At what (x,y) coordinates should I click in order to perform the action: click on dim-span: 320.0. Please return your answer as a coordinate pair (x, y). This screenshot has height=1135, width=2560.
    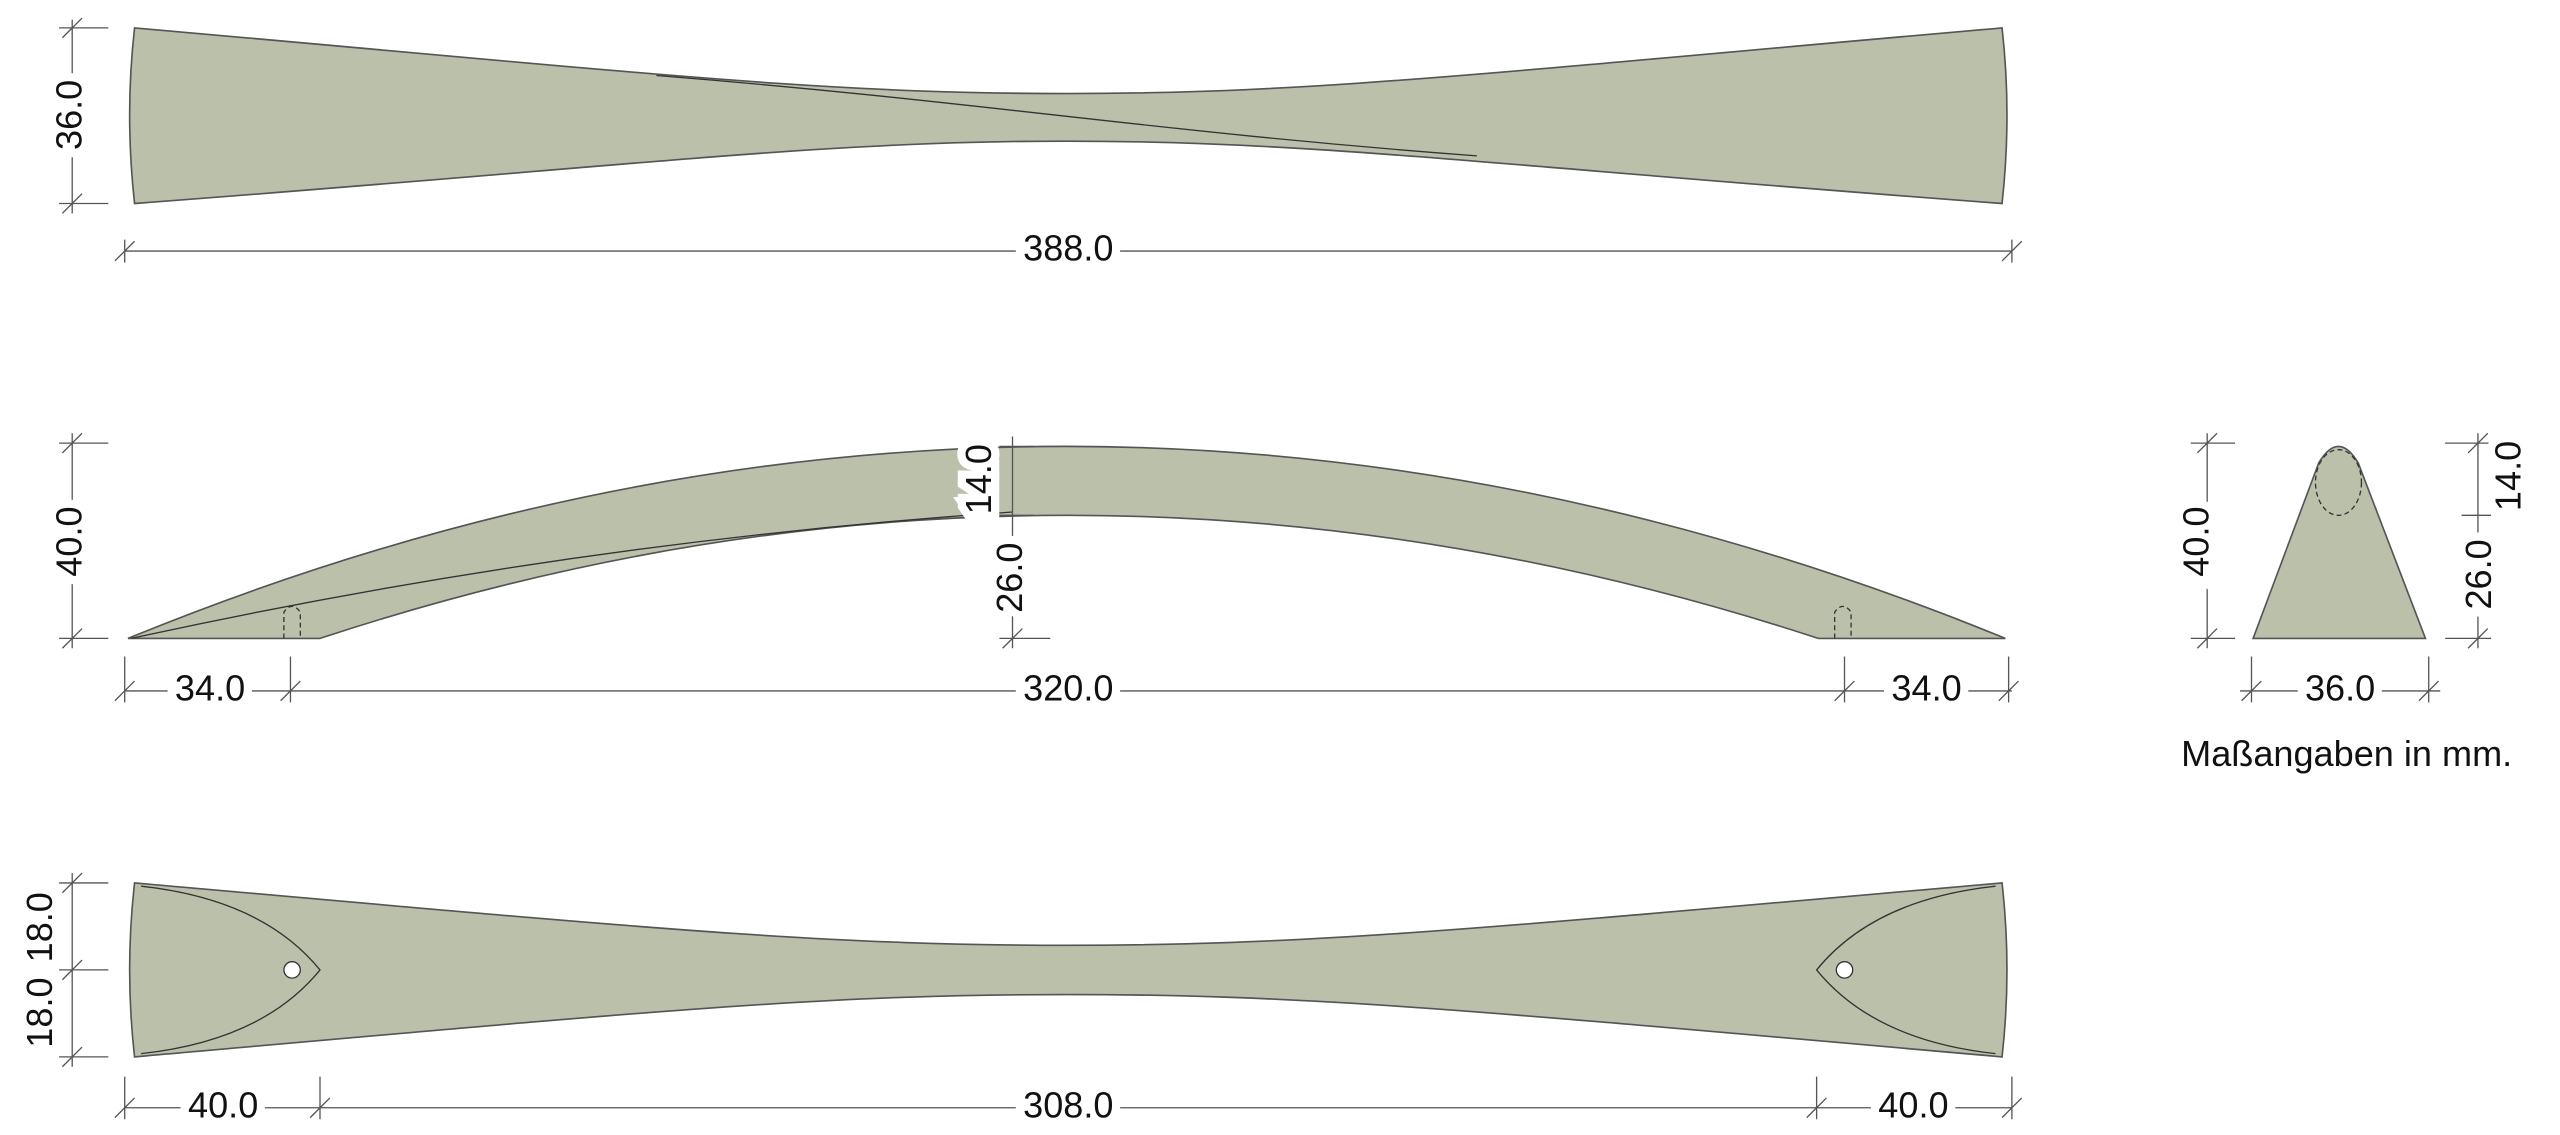
    Looking at the image, I should click on (1068, 687).